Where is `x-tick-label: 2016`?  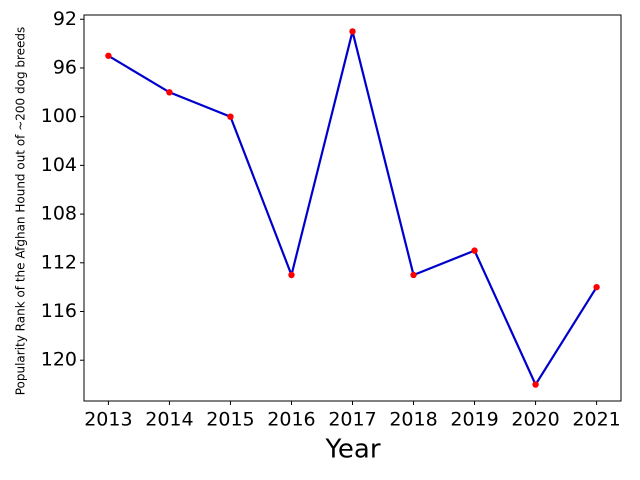
x-tick-label: 2016 is located at coordinates (291, 420).